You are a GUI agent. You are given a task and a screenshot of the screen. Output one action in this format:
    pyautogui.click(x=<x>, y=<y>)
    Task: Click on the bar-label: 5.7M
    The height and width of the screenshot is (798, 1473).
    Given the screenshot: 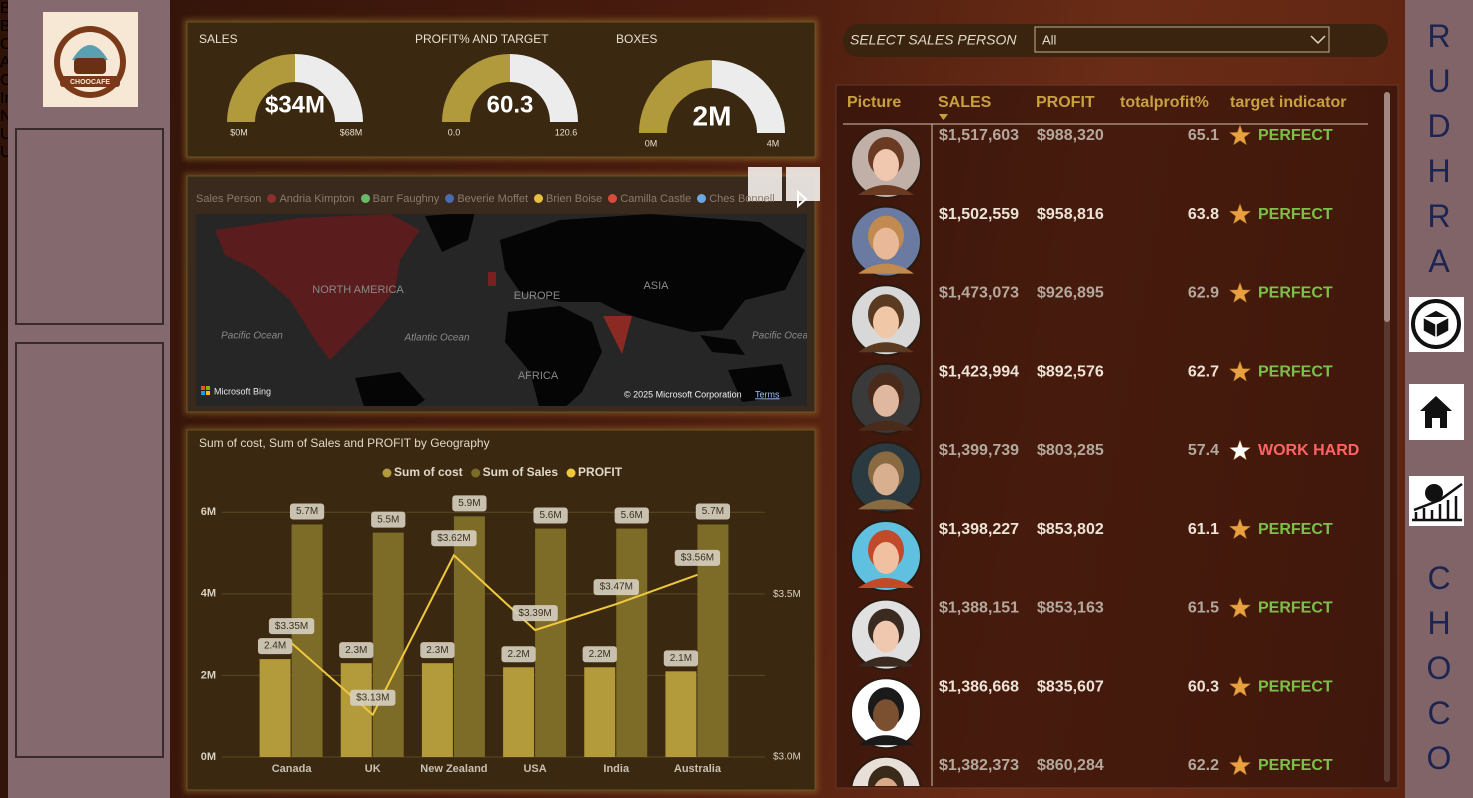 What is the action you would take?
    pyautogui.click(x=713, y=511)
    